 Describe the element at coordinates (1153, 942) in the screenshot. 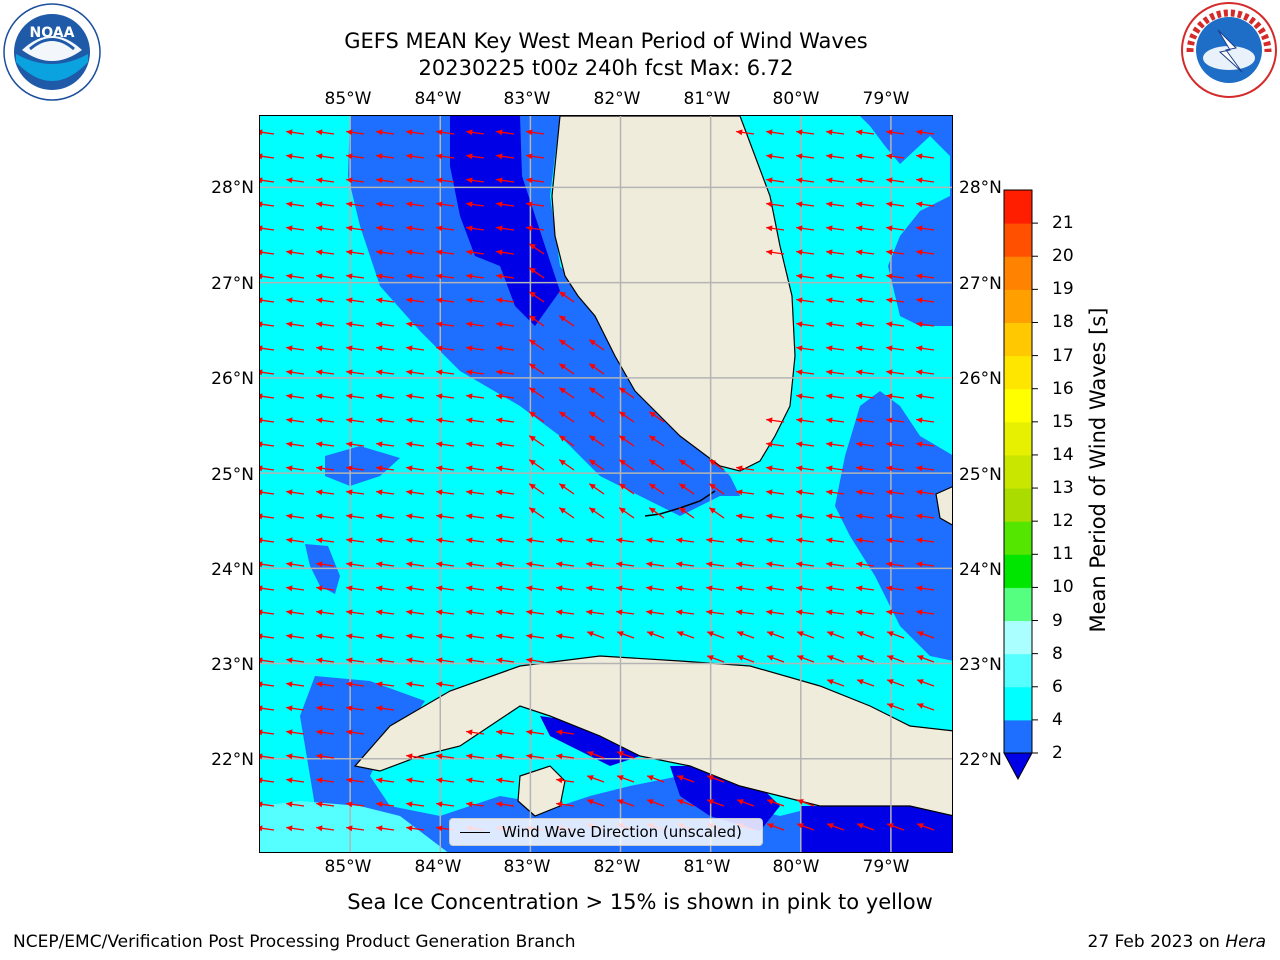

I see `footer-date-text: 27 Feb 2023 on` at that location.